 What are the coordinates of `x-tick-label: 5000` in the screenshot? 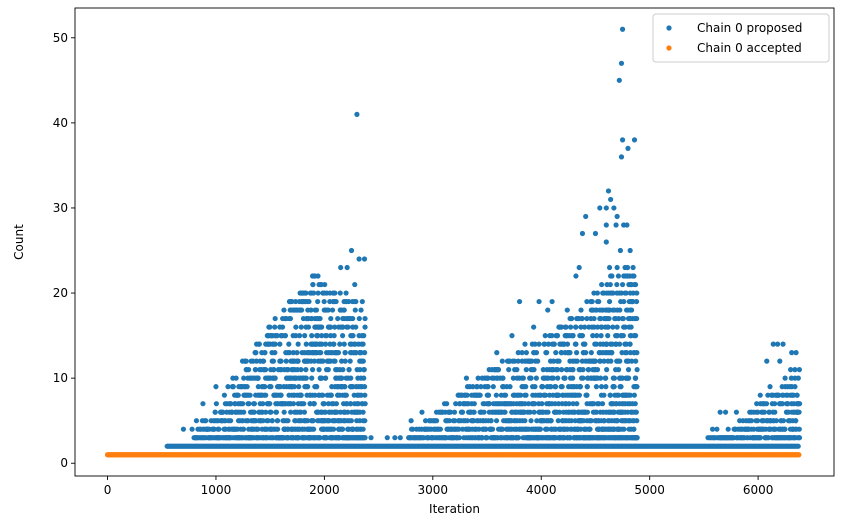 It's located at (649, 490).